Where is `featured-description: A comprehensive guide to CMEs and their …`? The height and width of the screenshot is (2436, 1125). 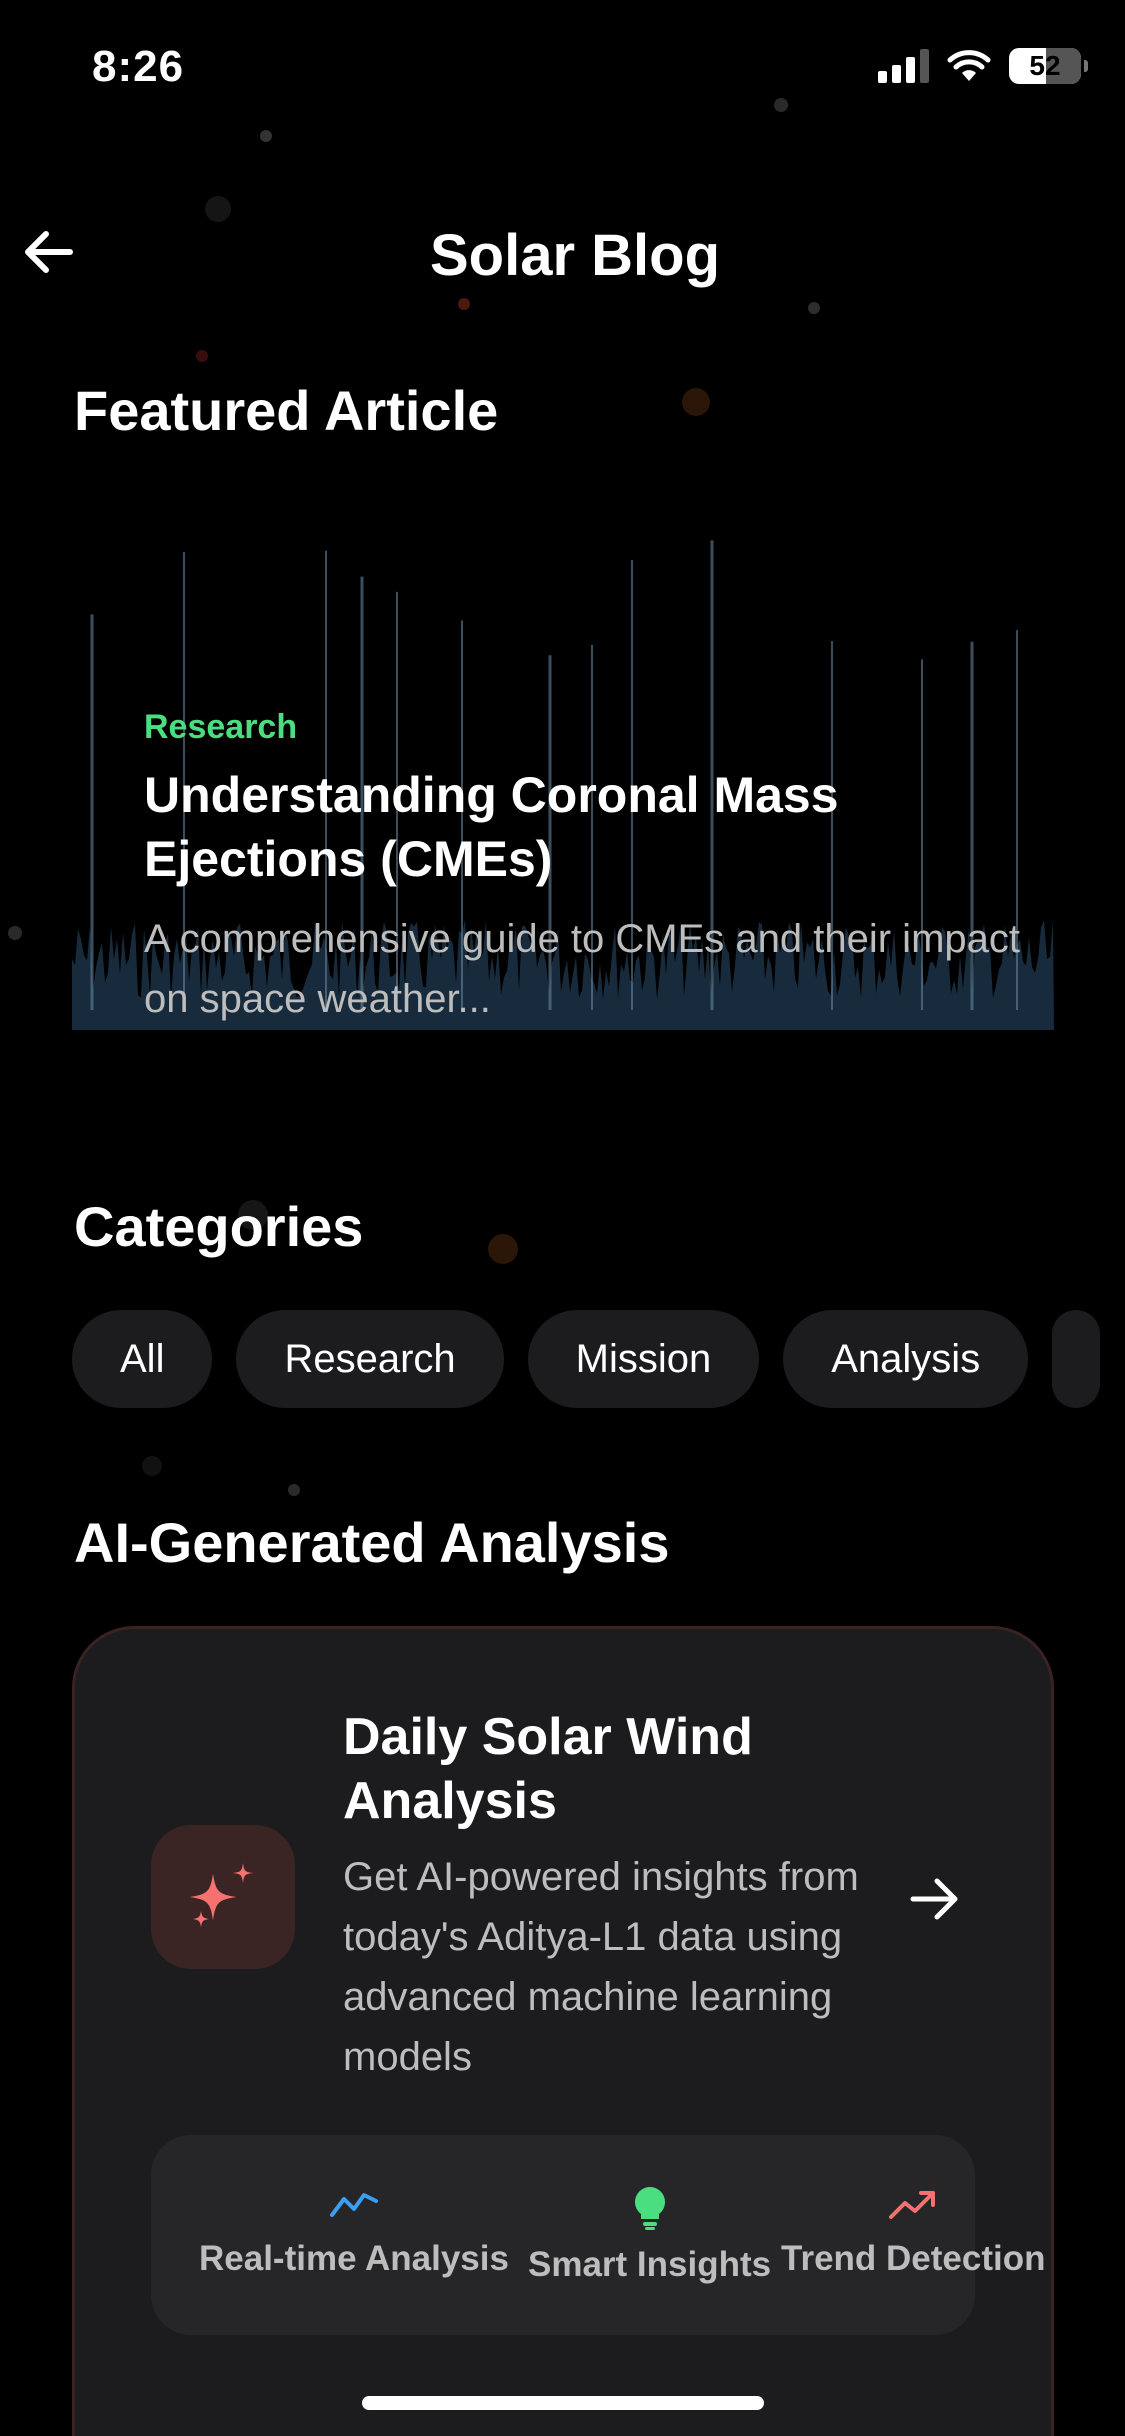 featured-description: A comprehensive guide to CMEs and their … is located at coordinates (582, 969).